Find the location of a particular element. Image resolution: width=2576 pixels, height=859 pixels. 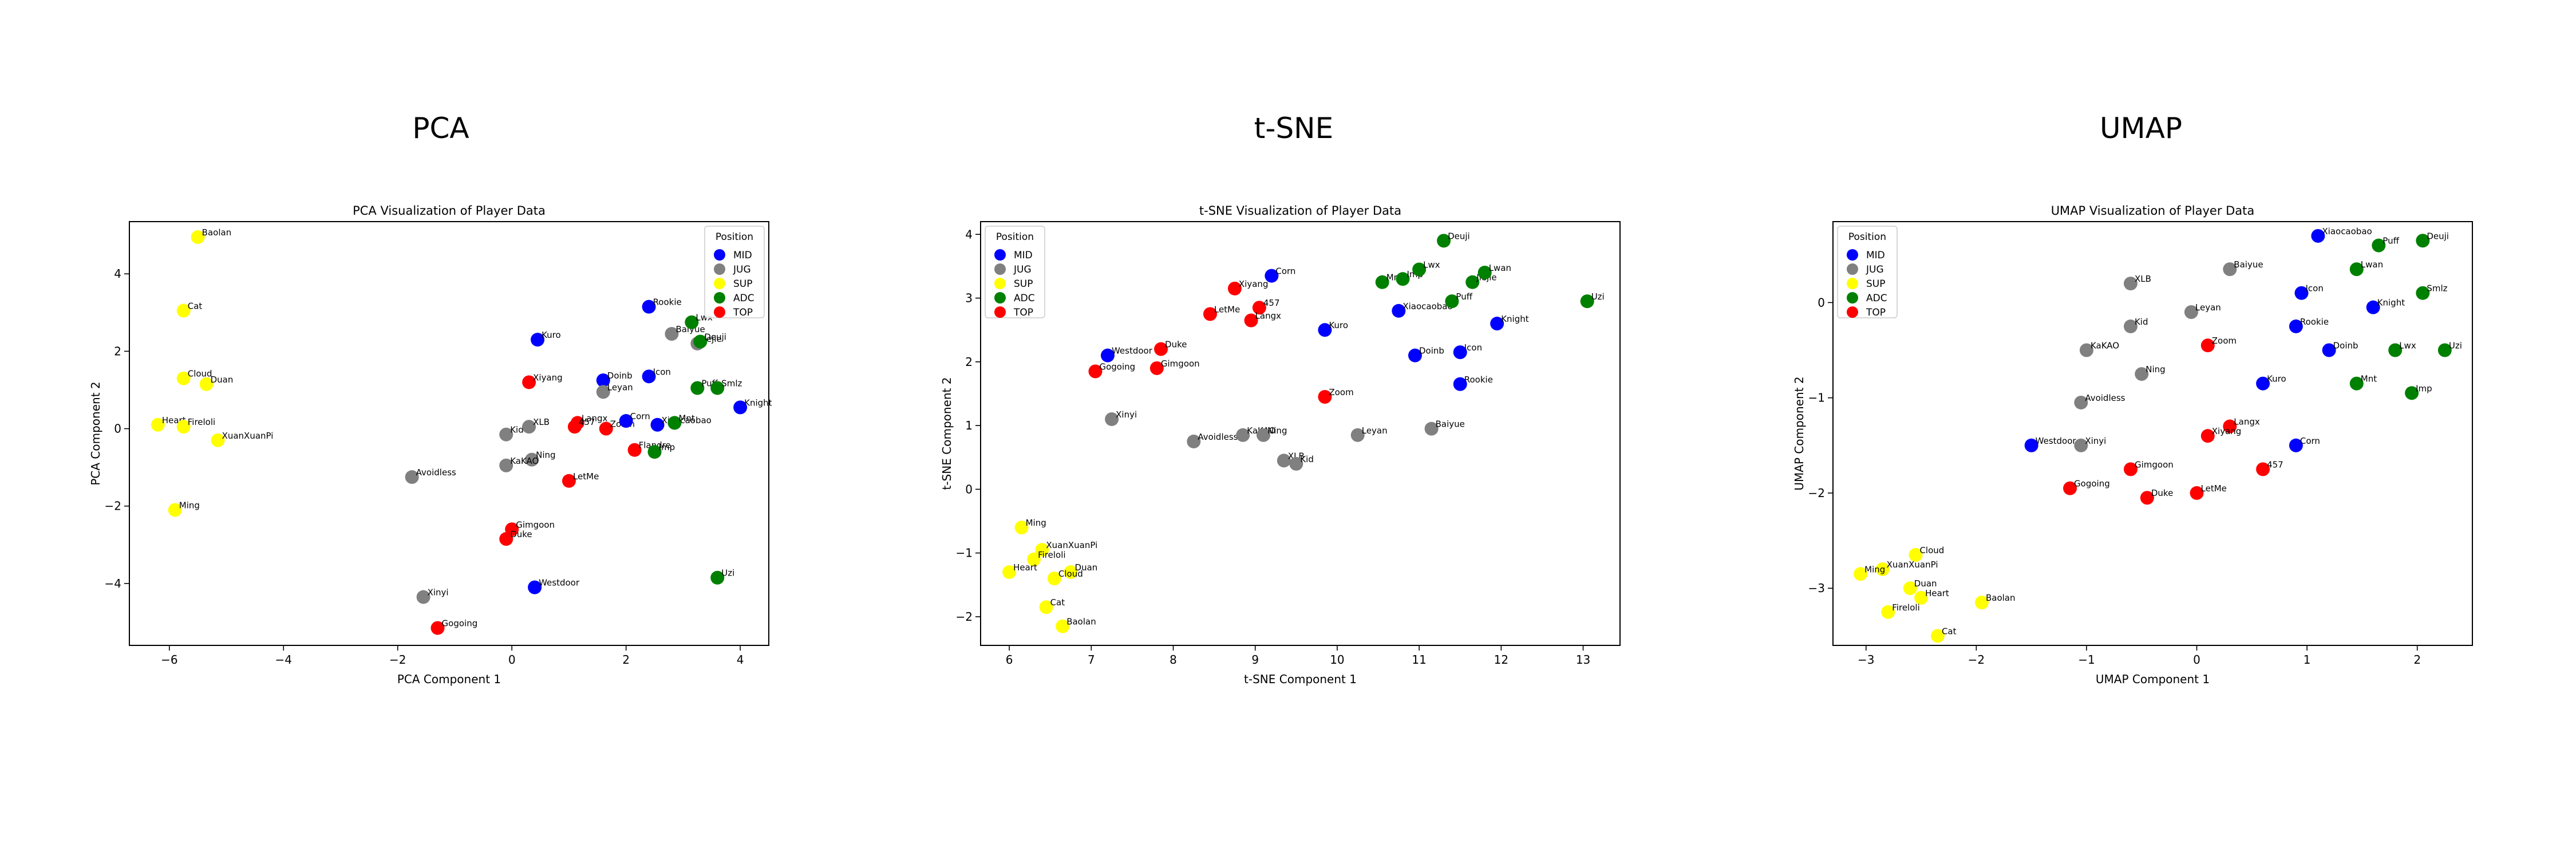

umap-point-label: Mnt is located at coordinates (2369, 379).